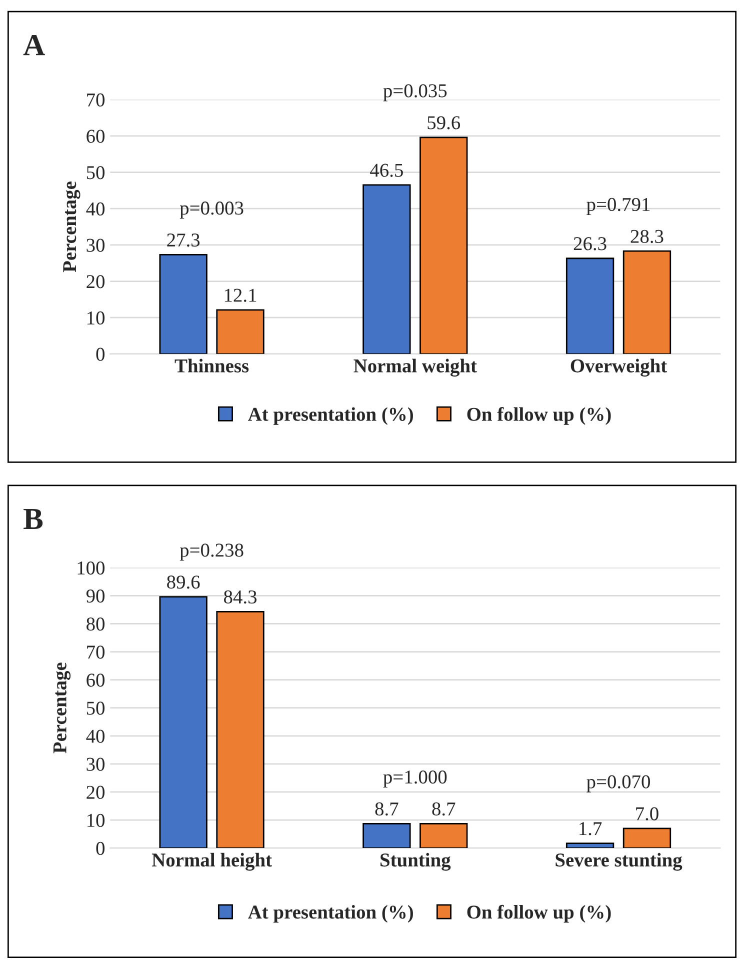 The image size is (744, 967). What do you see at coordinates (415, 93) in the screenshot?
I see `annotation: p=0.035` at bounding box center [415, 93].